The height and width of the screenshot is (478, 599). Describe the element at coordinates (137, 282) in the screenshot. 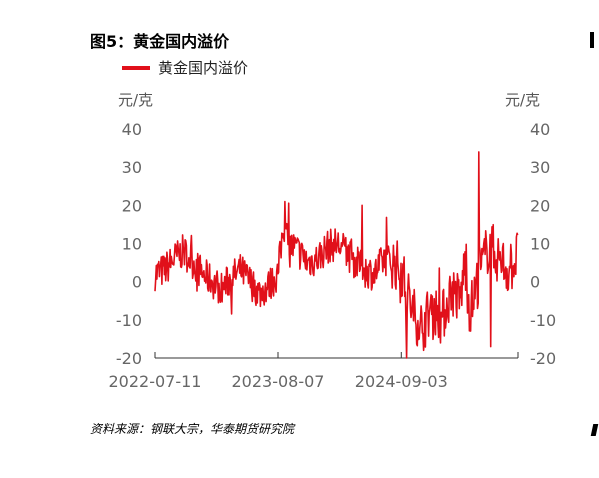

I see `y-tick-label-left: 0` at that location.